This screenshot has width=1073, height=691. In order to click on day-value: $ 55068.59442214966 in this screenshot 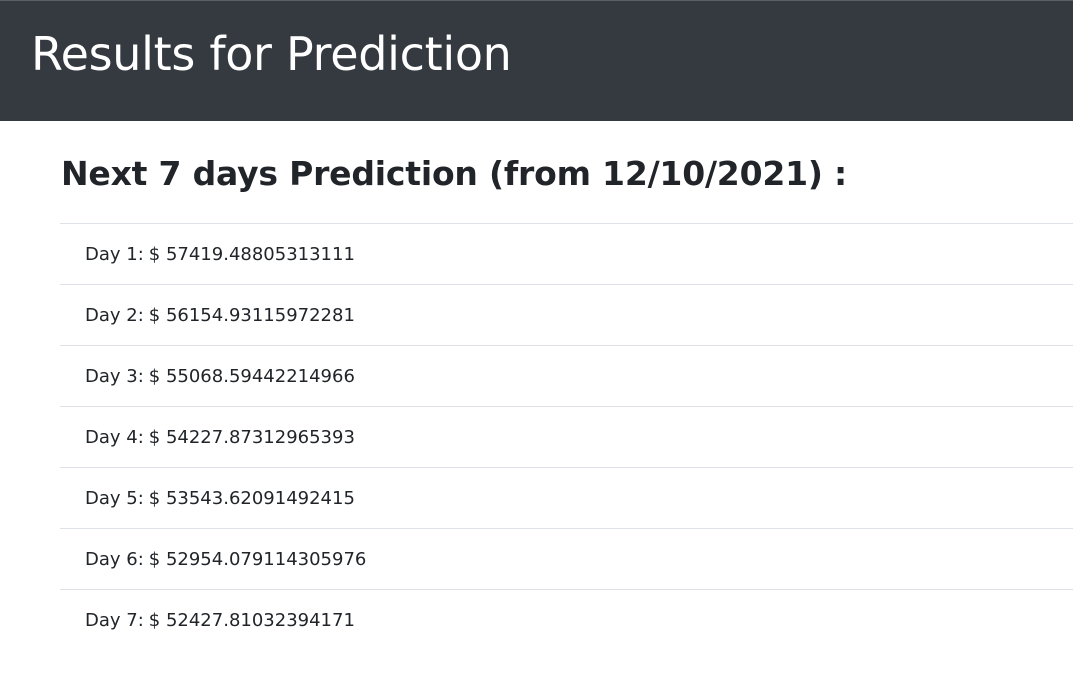, I will do `click(251, 376)`.